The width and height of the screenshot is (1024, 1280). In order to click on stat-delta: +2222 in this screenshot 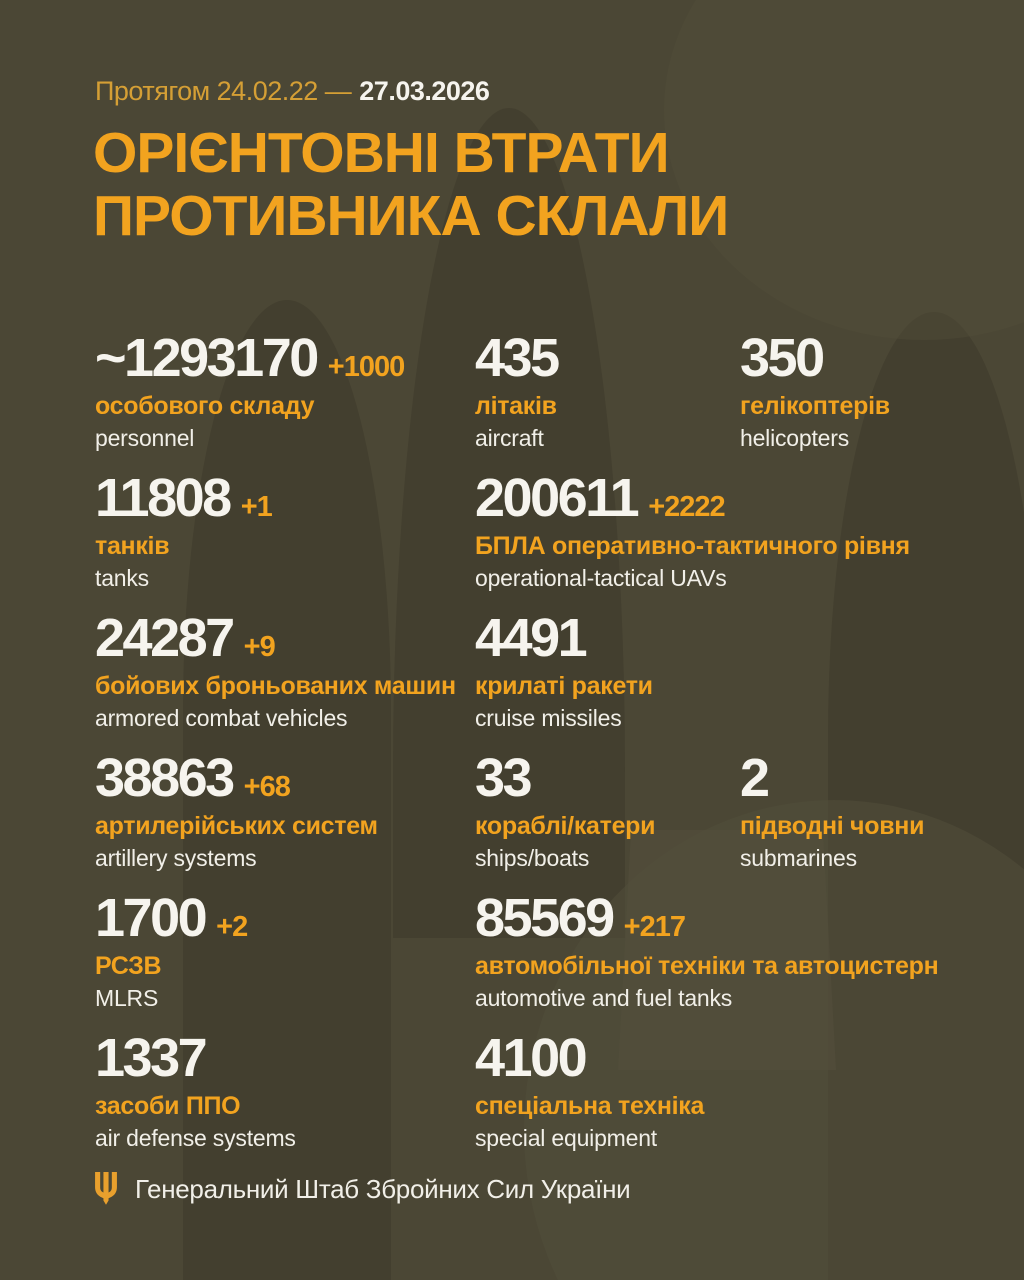, I will do `click(686, 507)`.